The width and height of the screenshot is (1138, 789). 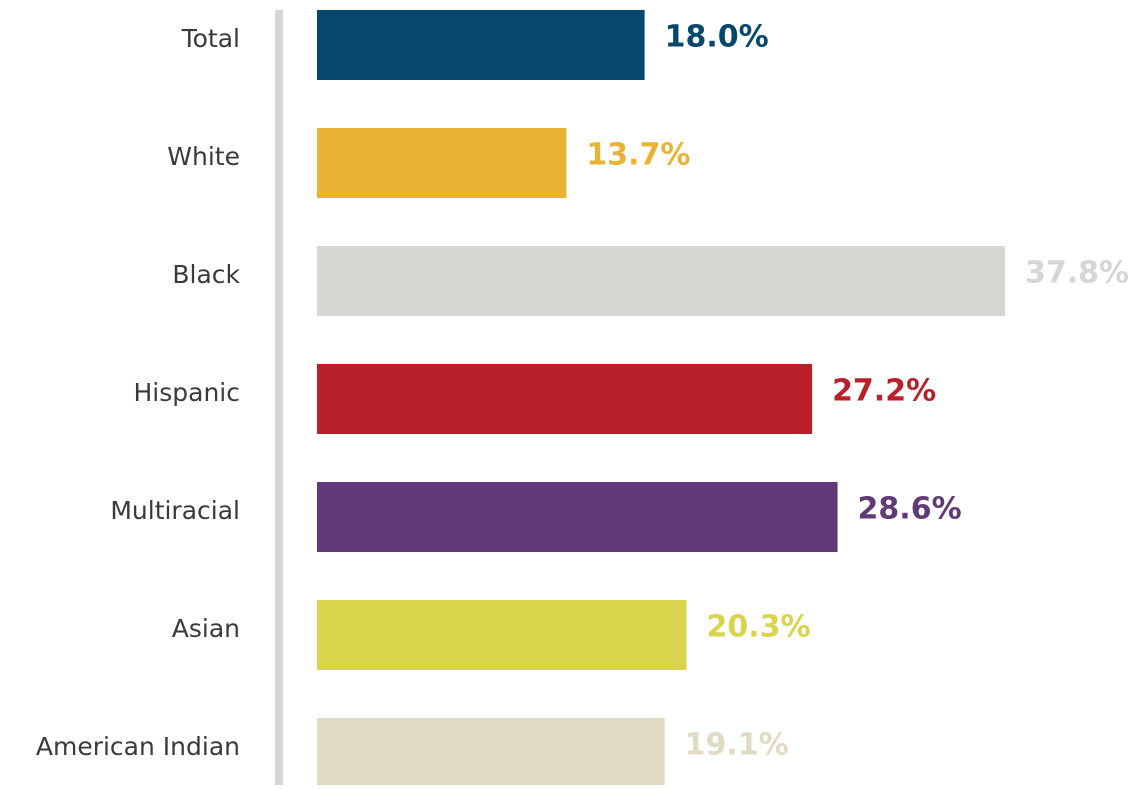 What do you see at coordinates (884, 391) in the screenshot?
I see `value-label: 27.2%` at bounding box center [884, 391].